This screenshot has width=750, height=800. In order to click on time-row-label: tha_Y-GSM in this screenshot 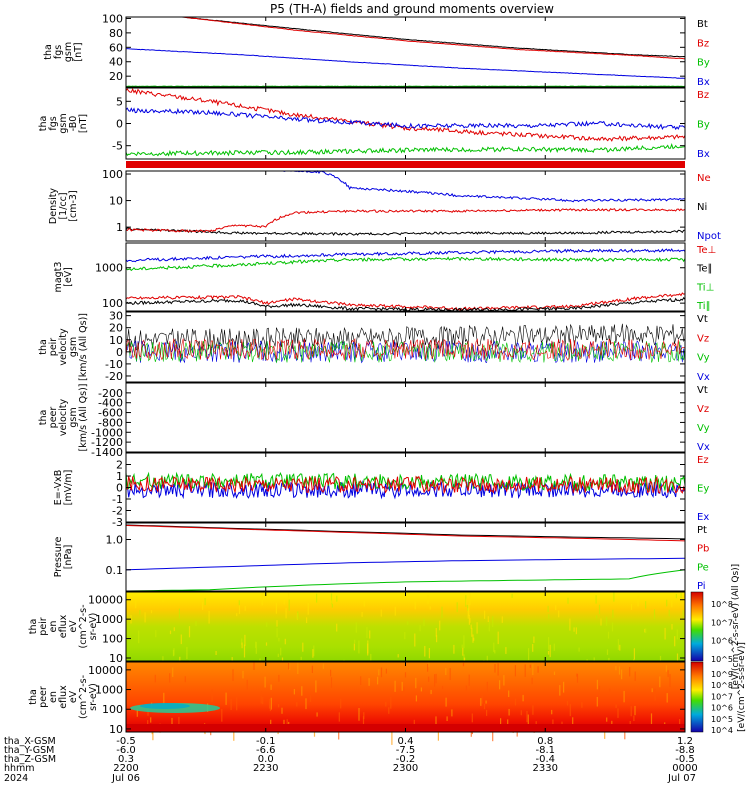, I will do `click(29, 750)`.